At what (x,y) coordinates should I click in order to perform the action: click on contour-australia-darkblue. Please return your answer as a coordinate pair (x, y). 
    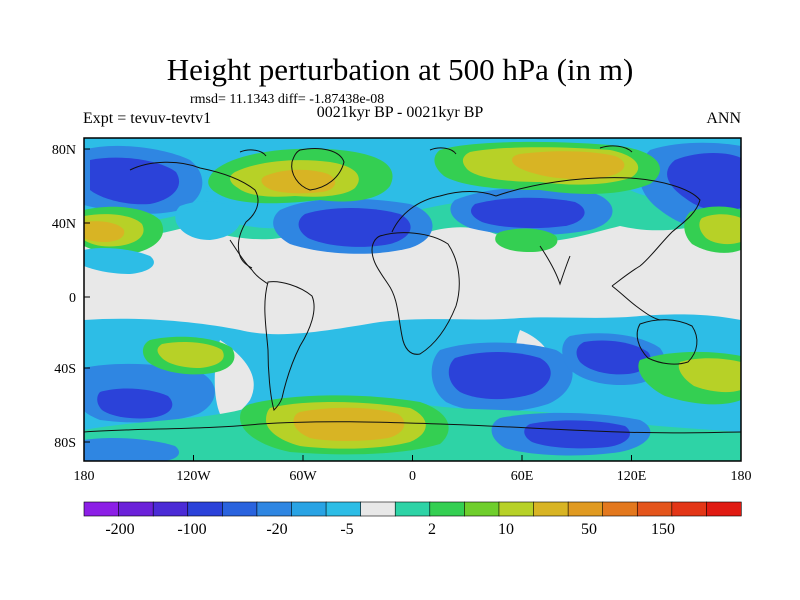
    Looking at the image, I should click on (613, 357).